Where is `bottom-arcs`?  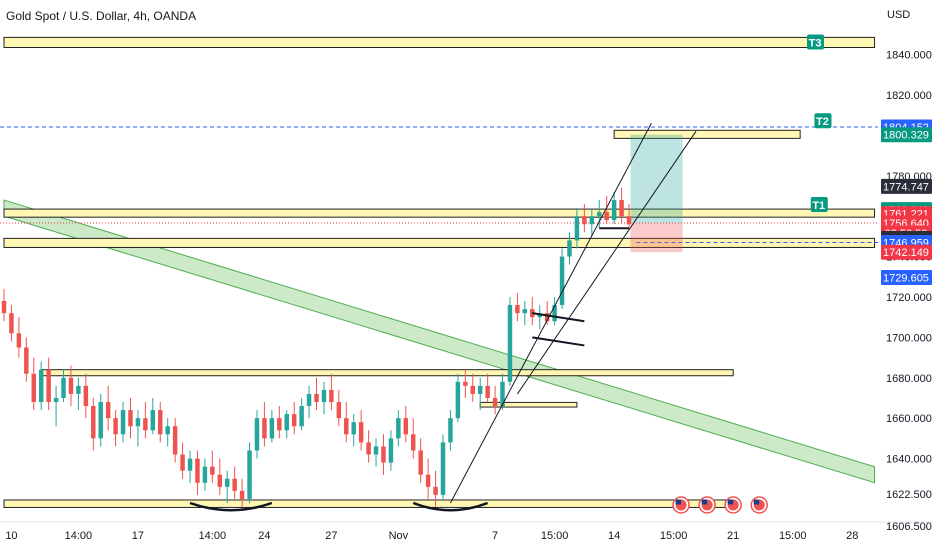
bottom-arcs is located at coordinates (339, 506).